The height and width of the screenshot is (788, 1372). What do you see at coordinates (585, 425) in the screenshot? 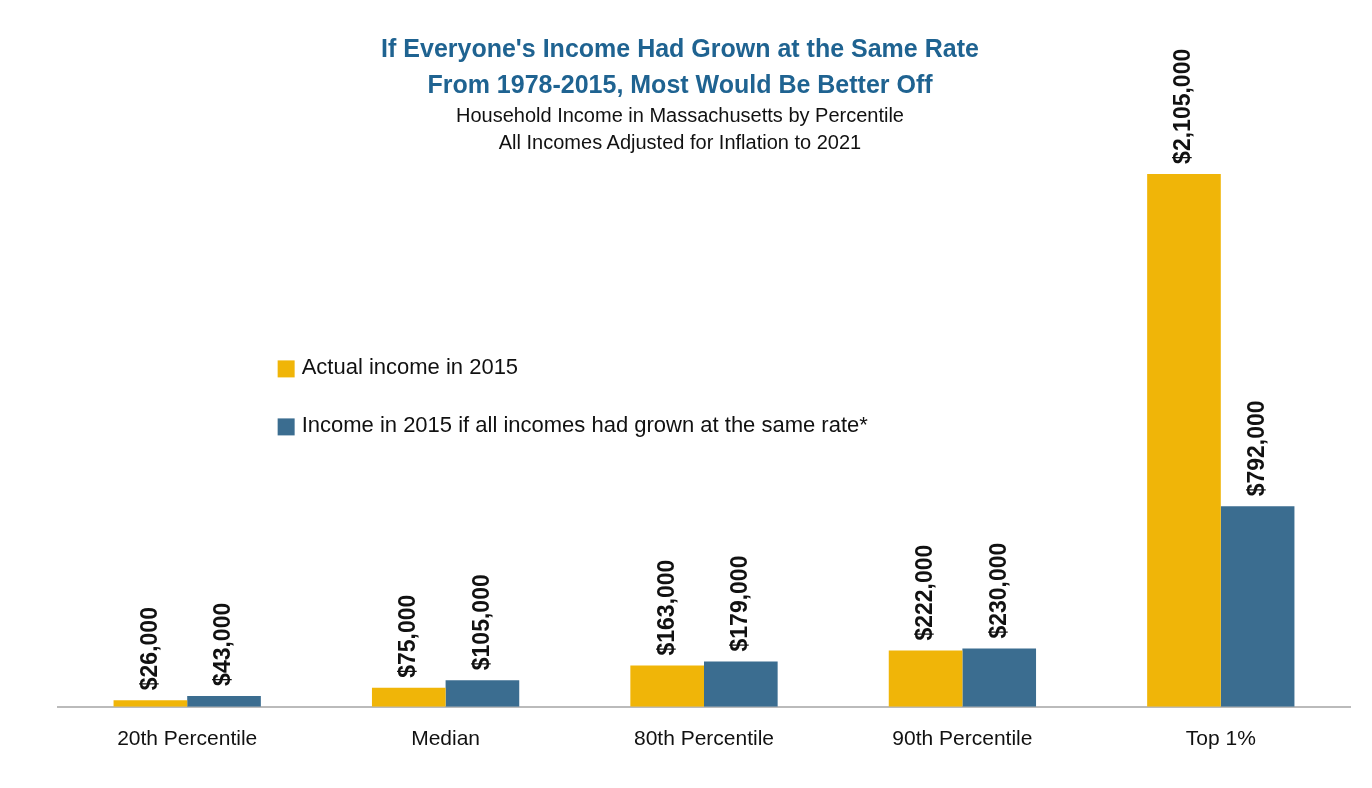
I see `legend-label: Income in 2015 if all incomes had grown at the same rate*` at bounding box center [585, 425].